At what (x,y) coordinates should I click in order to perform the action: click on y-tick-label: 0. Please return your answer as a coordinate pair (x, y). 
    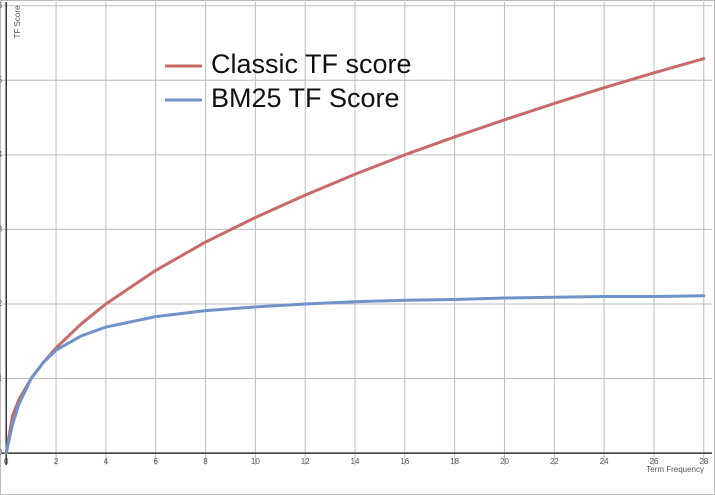
    Looking at the image, I should click on (1, 452).